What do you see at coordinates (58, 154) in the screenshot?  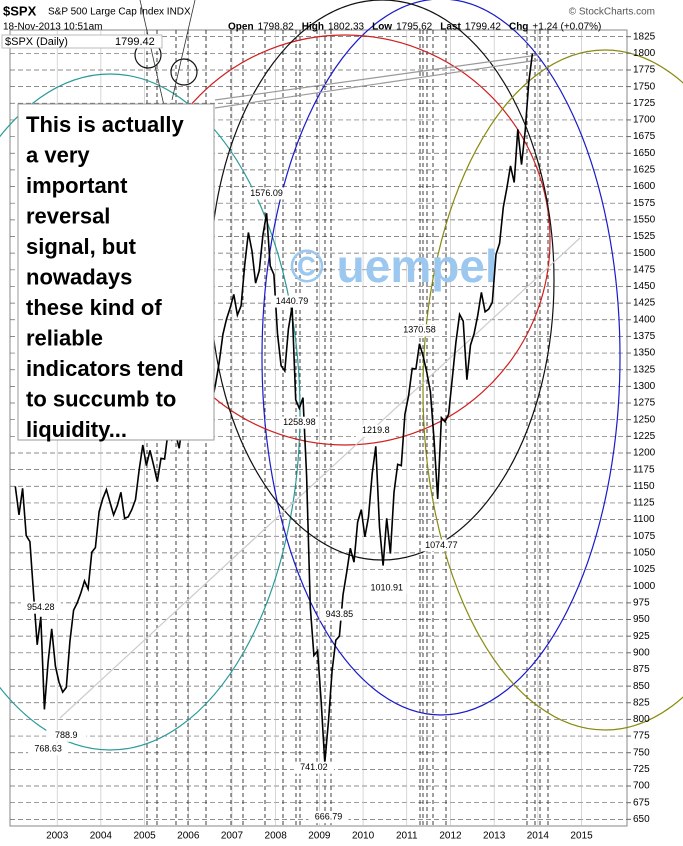 I see `callout-line: a very` at bounding box center [58, 154].